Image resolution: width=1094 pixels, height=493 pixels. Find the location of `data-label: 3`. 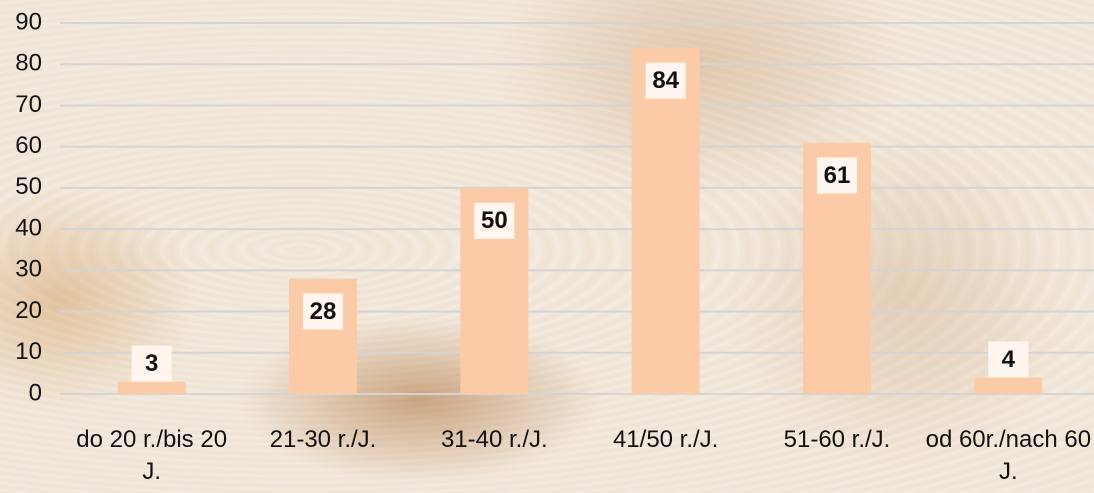

data-label: 3 is located at coordinates (151, 363).